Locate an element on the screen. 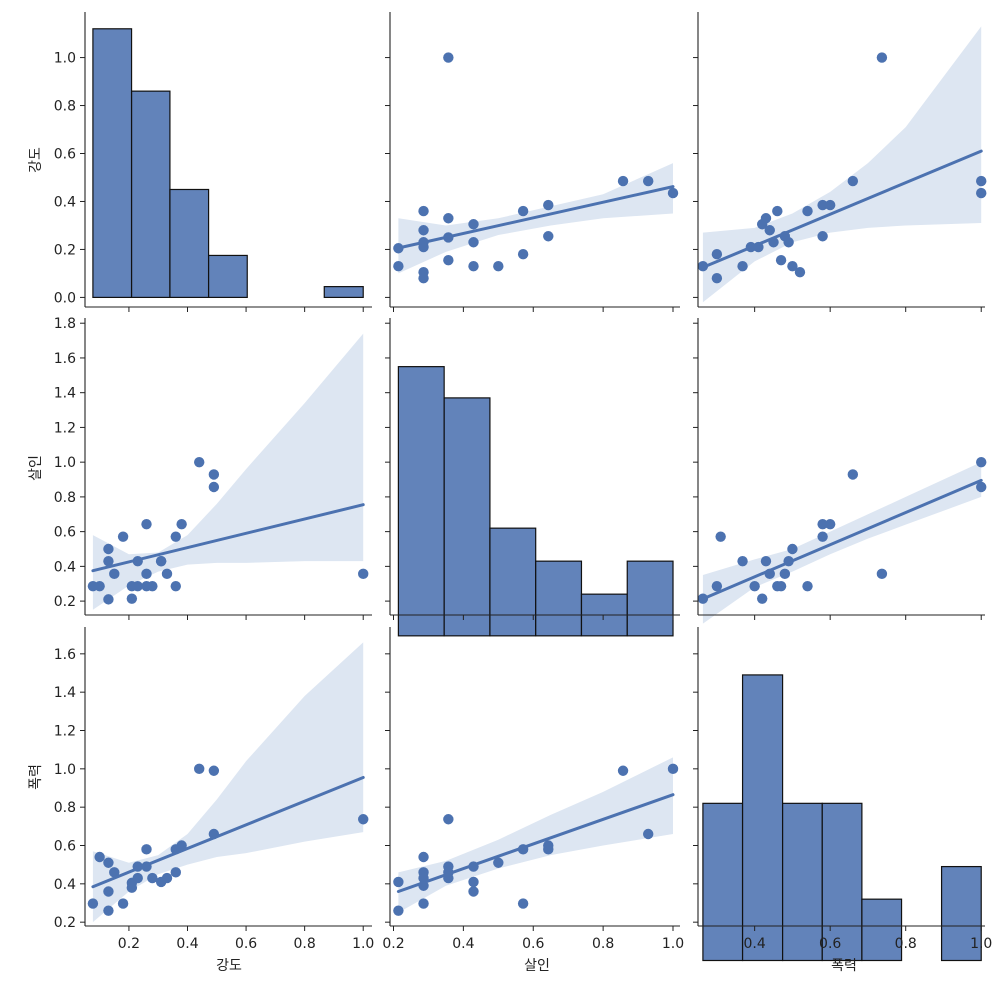 The width and height of the screenshot is (1007, 988). x-tick-label-0-0: 0.2 is located at coordinates (129, 944).